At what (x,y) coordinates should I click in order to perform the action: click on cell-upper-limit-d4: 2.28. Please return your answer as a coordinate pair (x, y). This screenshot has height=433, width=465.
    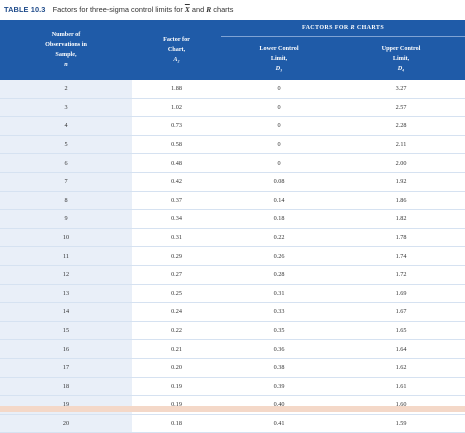
    Looking at the image, I should click on (401, 126).